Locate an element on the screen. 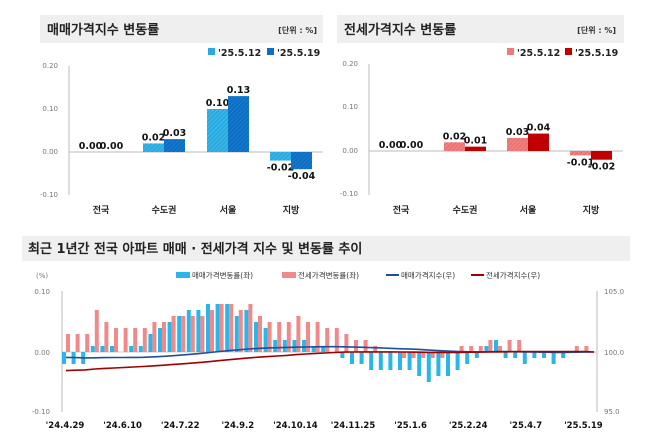 This screenshot has height=441, width=658. y-tick-label-right: 105.0 is located at coordinates (614, 292).